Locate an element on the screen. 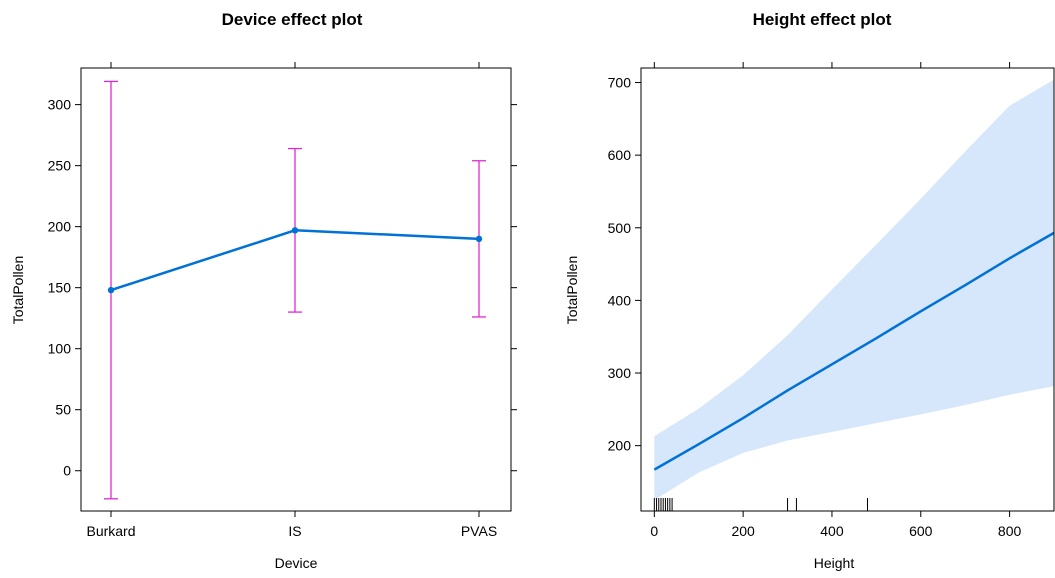  device-chart-title: Device effect plot is located at coordinates (292, 19).